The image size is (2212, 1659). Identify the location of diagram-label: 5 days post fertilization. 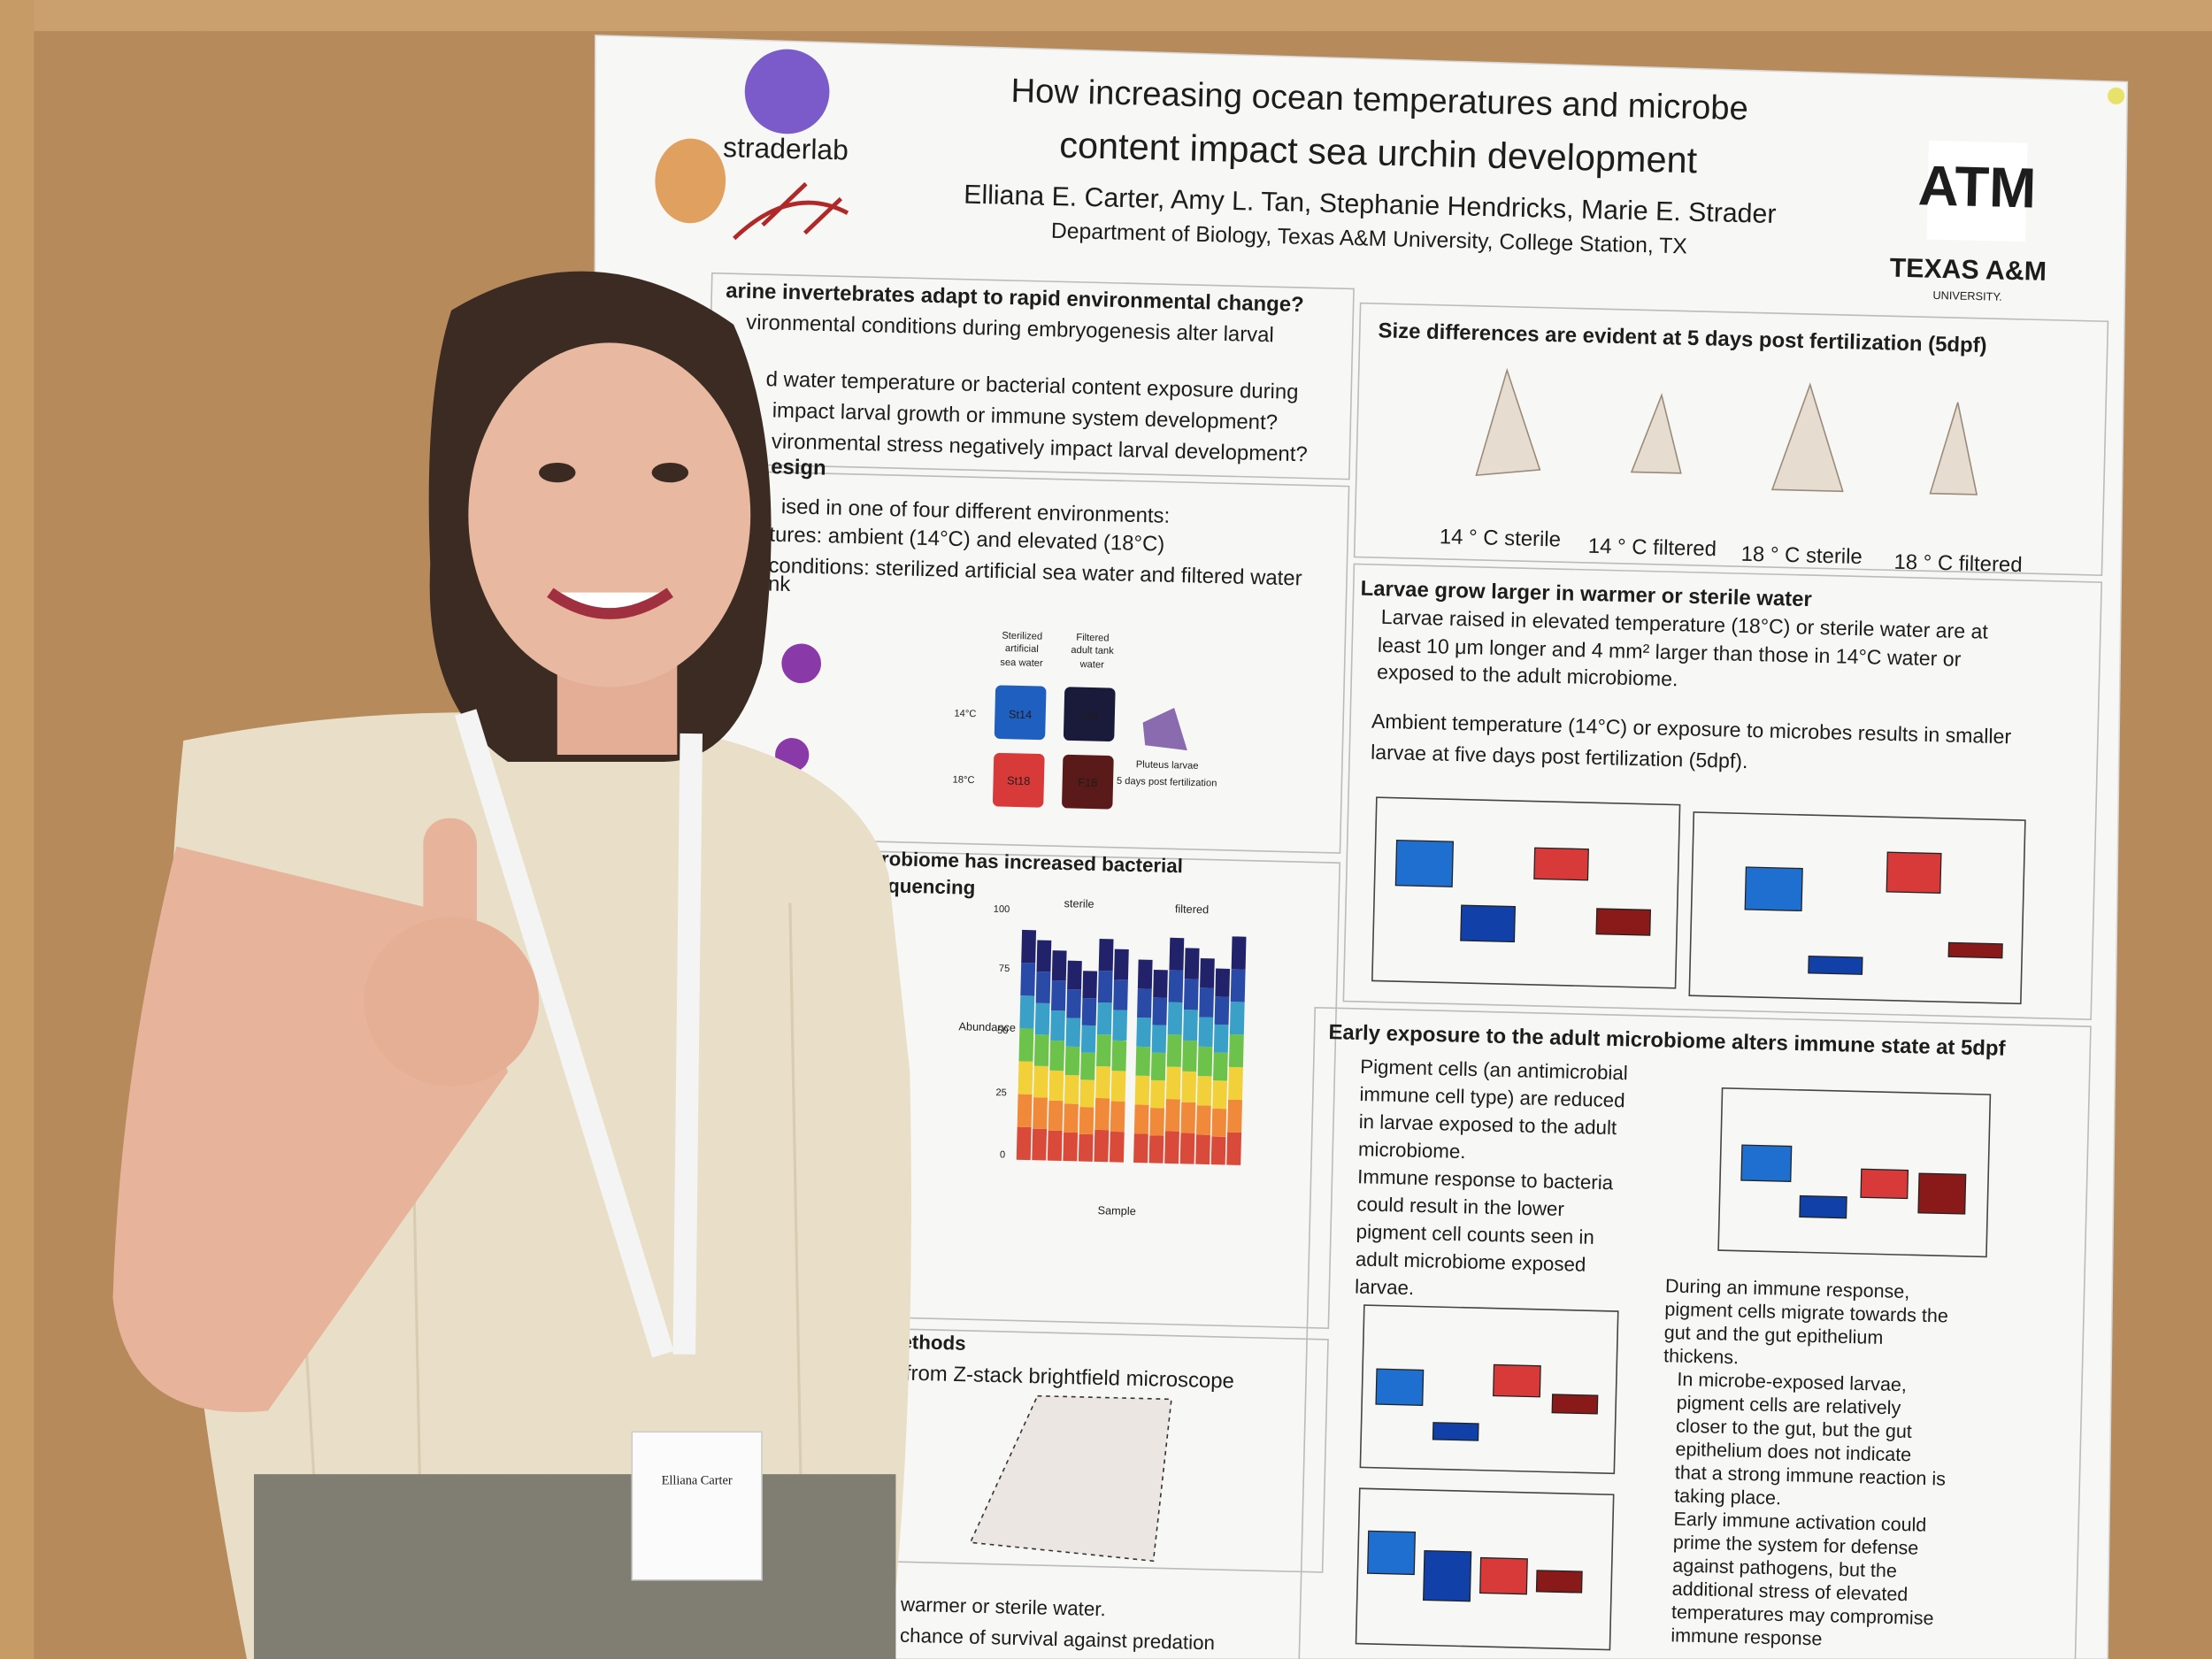
(1167, 783).